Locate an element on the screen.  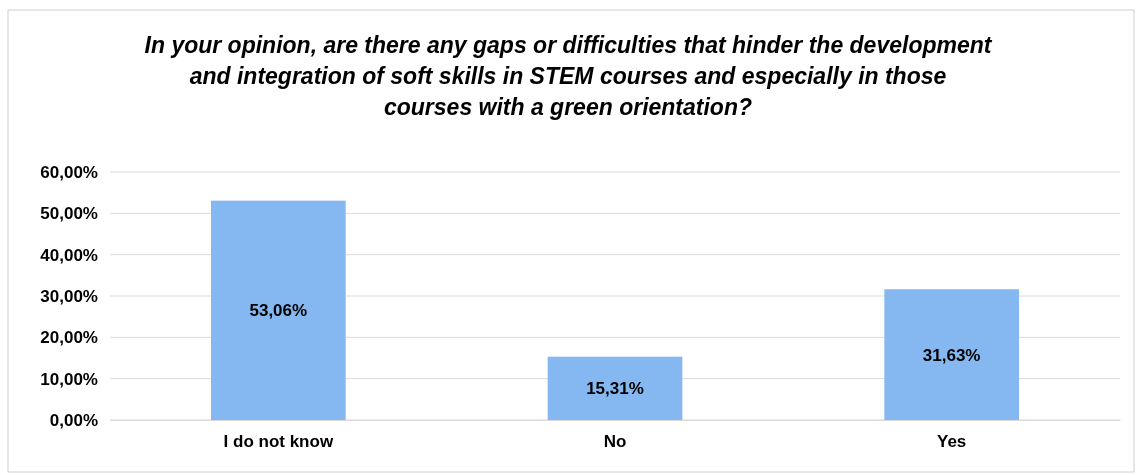
y-tick-label: 10,00% is located at coordinates (69, 379).